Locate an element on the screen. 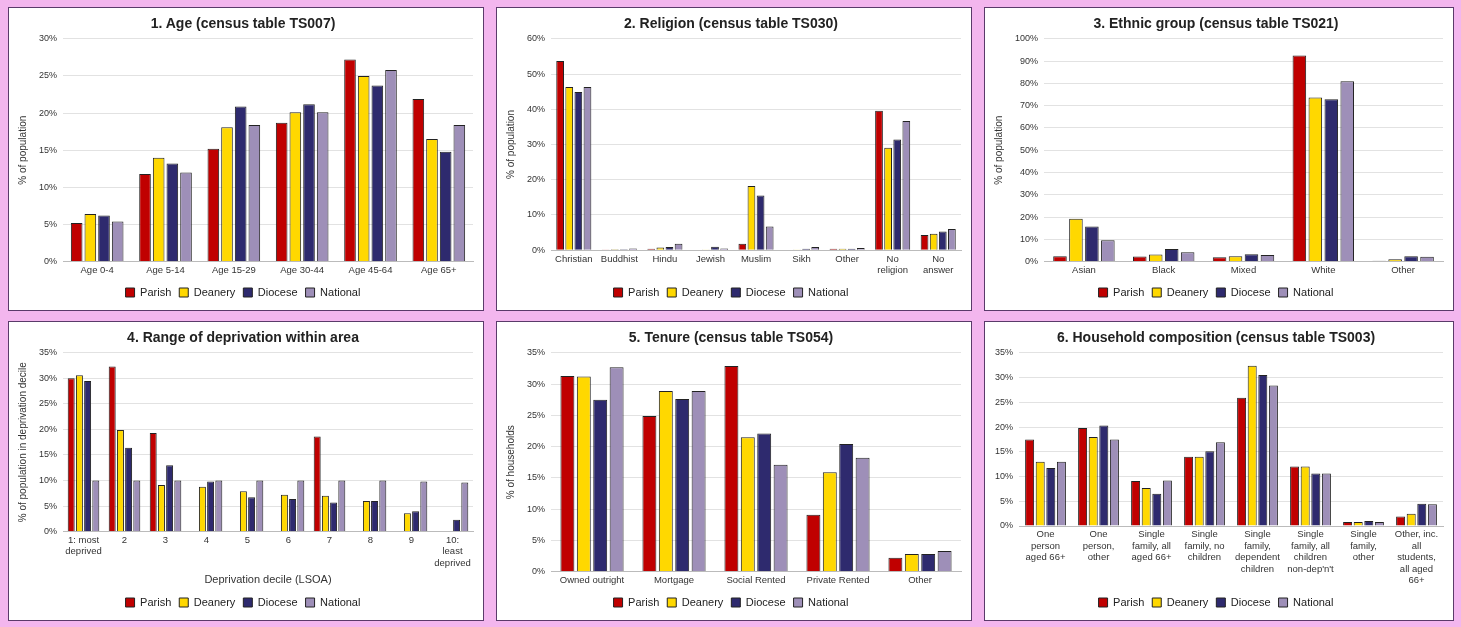  x-tick-label: Mixed is located at coordinates (1243, 269).